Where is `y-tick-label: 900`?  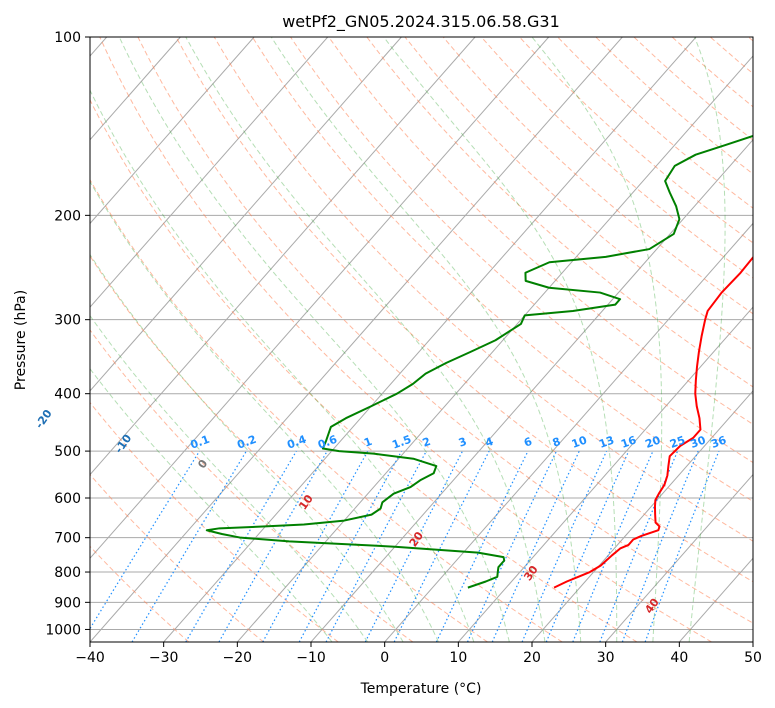 y-tick-label: 900 is located at coordinates (67, 603).